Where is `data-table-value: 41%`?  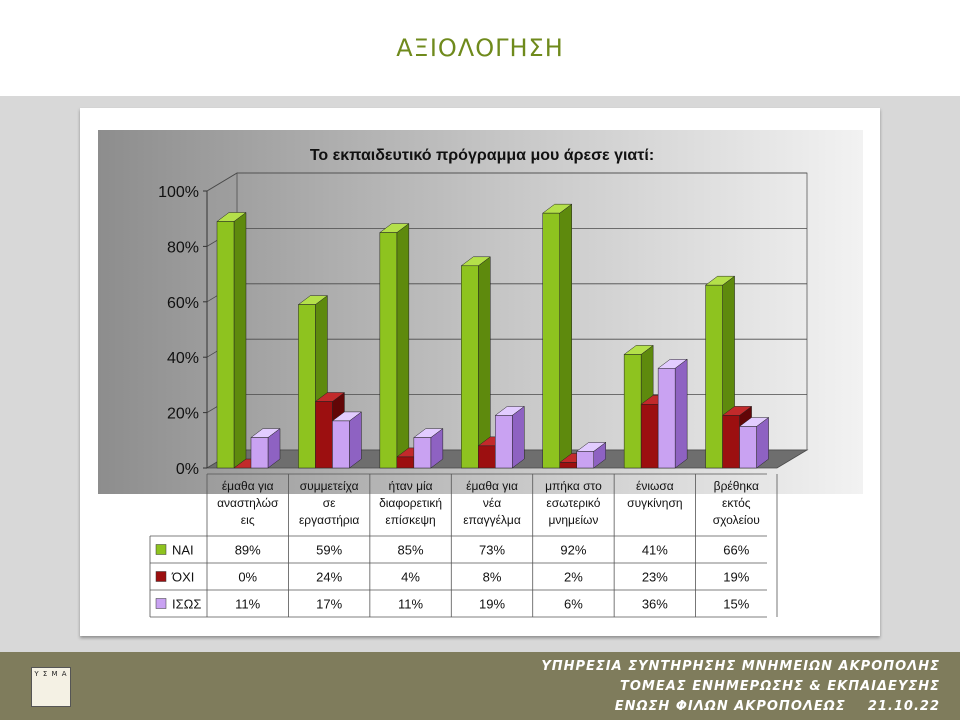 data-table-value: 41% is located at coordinates (655, 550).